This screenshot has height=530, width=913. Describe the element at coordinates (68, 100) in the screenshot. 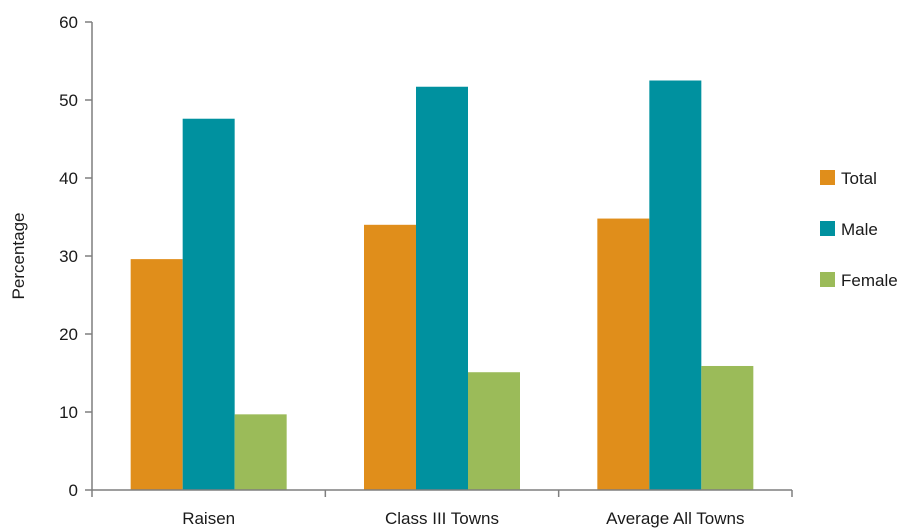

I see `y-tick-label: 50` at that location.